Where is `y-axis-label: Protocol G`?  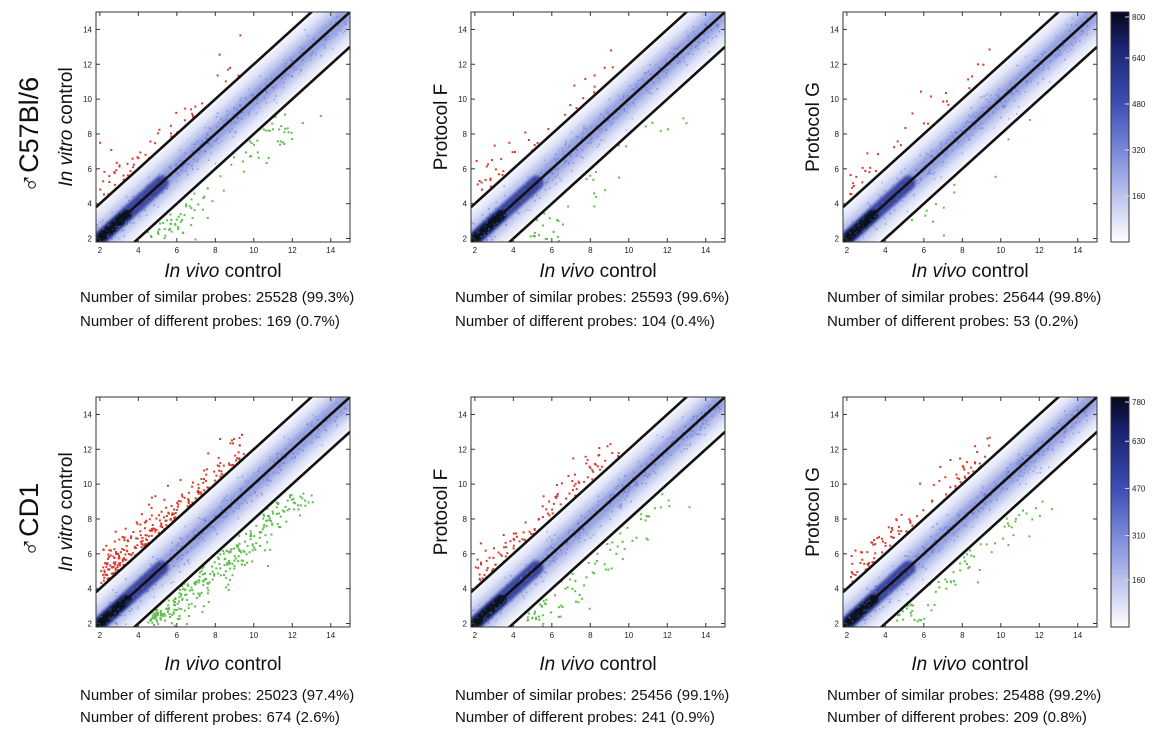
y-axis-label: Protocol G is located at coordinates (813, 512).